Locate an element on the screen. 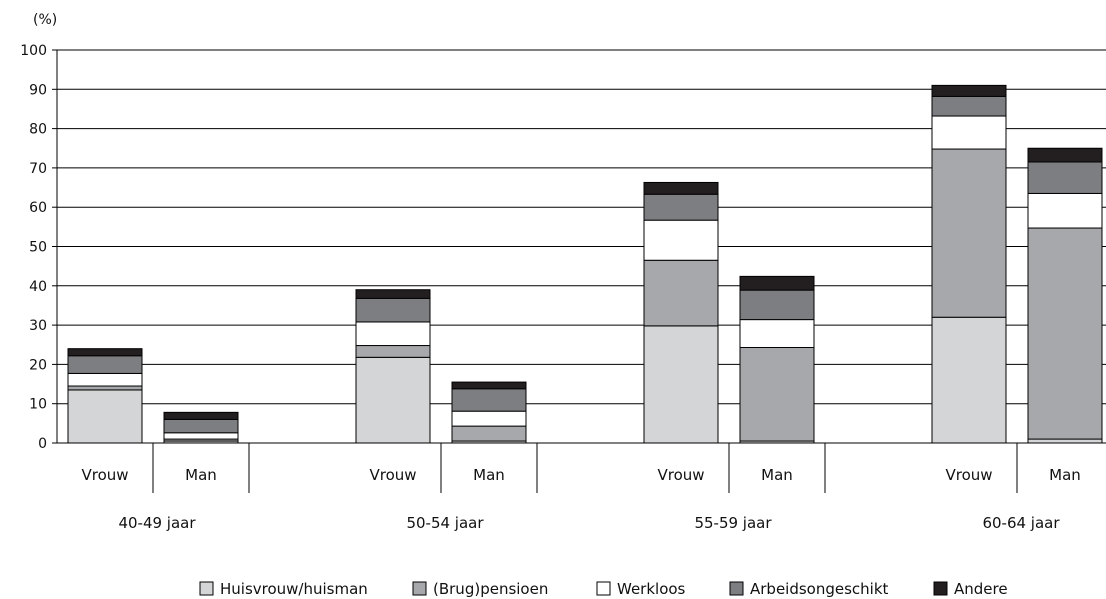 The image size is (1106, 599). y-tick-label-20: 20 is located at coordinates (38, 365).